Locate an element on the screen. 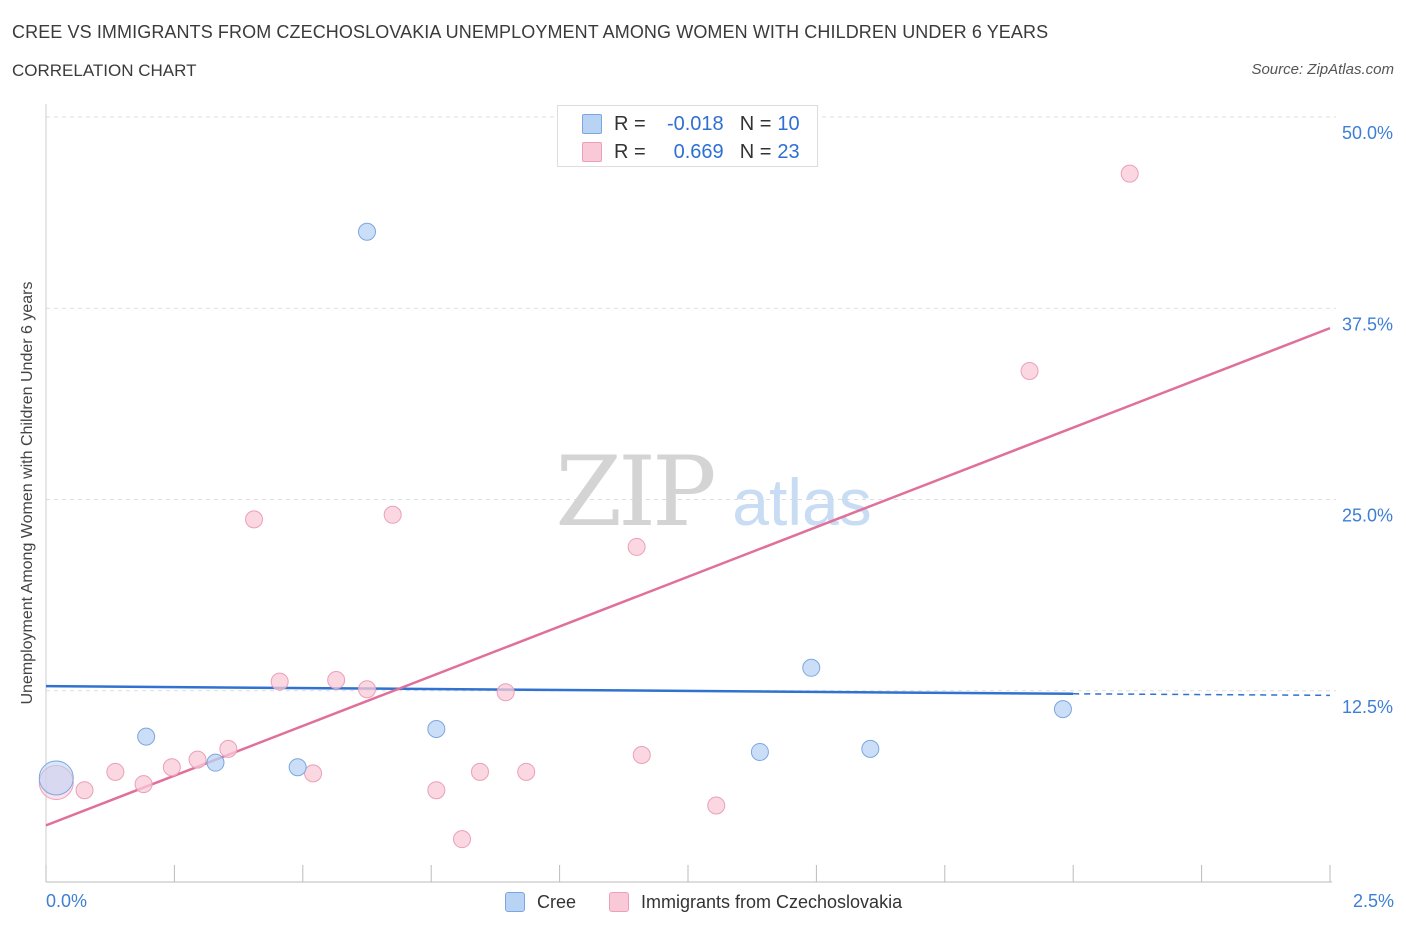 This screenshot has width=1406, height=930. legend-item-czech: Immigrants from Czechoslovakia is located at coordinates (755, 902).